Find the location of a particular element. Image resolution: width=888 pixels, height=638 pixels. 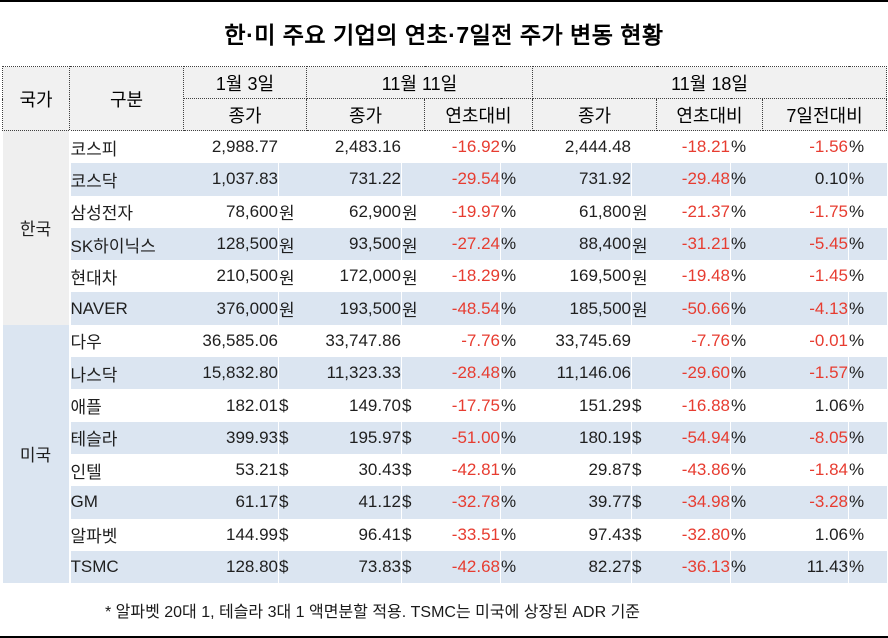

stock-name-cell: 코스닥 is located at coordinates (126, 179).